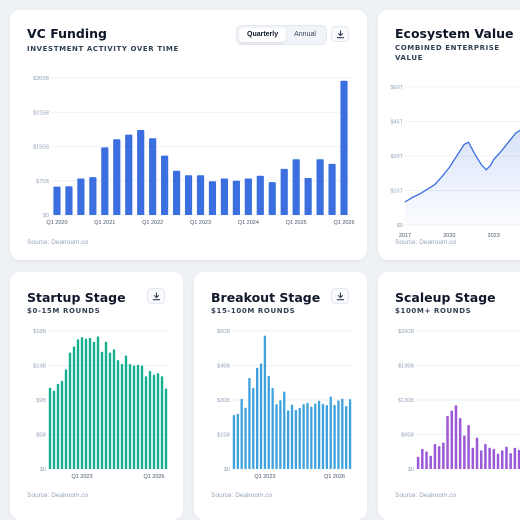 The width and height of the screenshot is (520, 520). I want to click on x-tick-label: Q1 2022, so click(152, 223).